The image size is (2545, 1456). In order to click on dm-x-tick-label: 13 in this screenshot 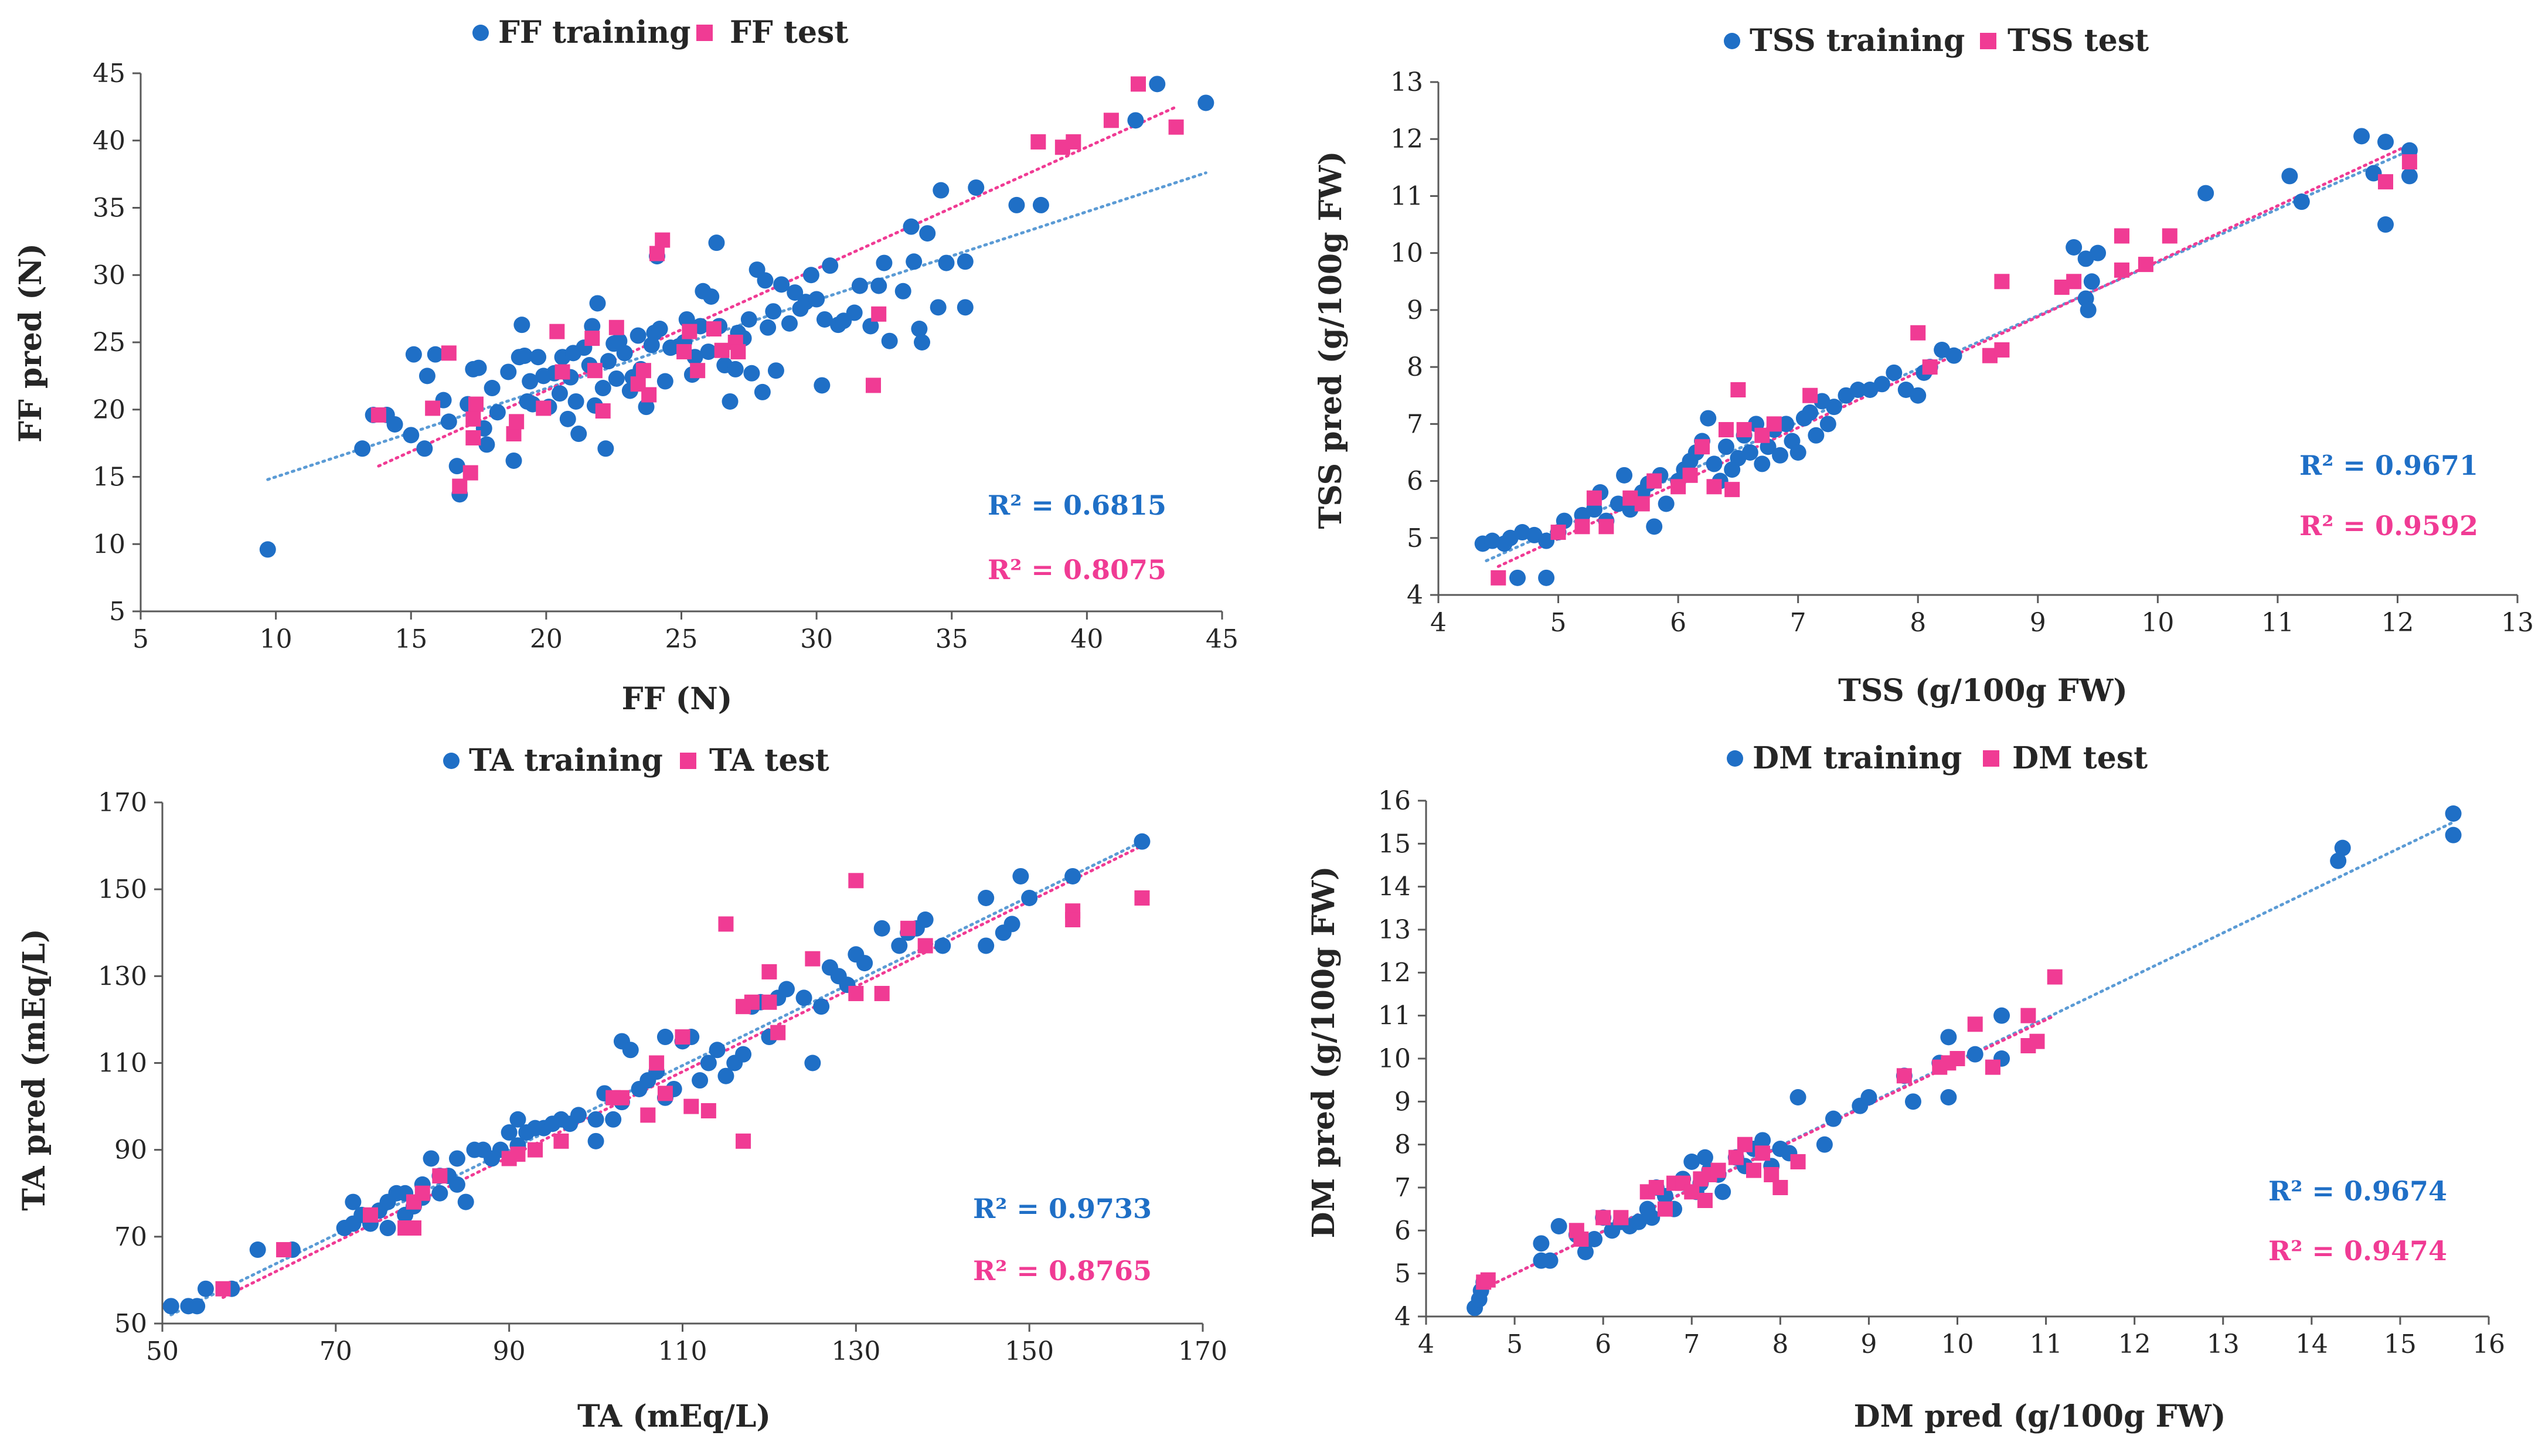, I will do `click(2223, 1344)`.